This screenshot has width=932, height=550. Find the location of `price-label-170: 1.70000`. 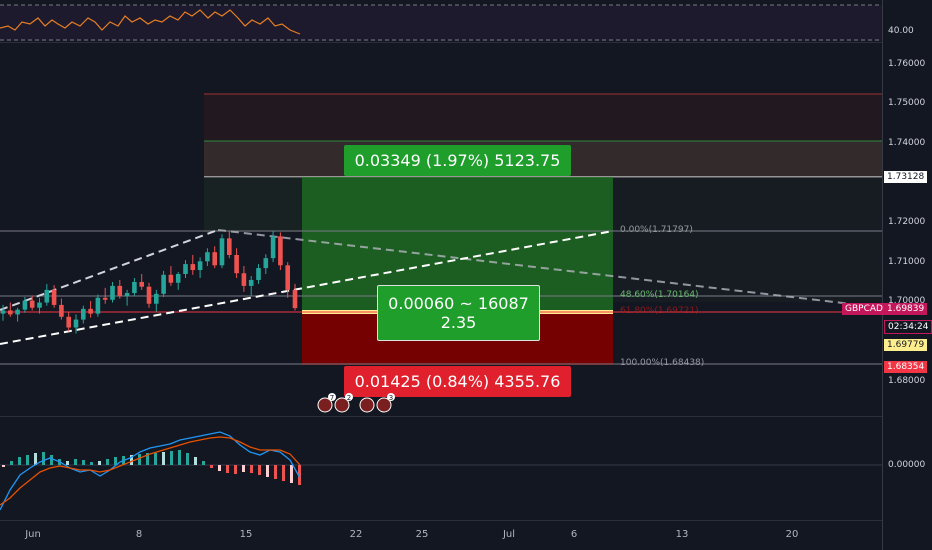

price-label-170: 1.70000 is located at coordinates (907, 301).